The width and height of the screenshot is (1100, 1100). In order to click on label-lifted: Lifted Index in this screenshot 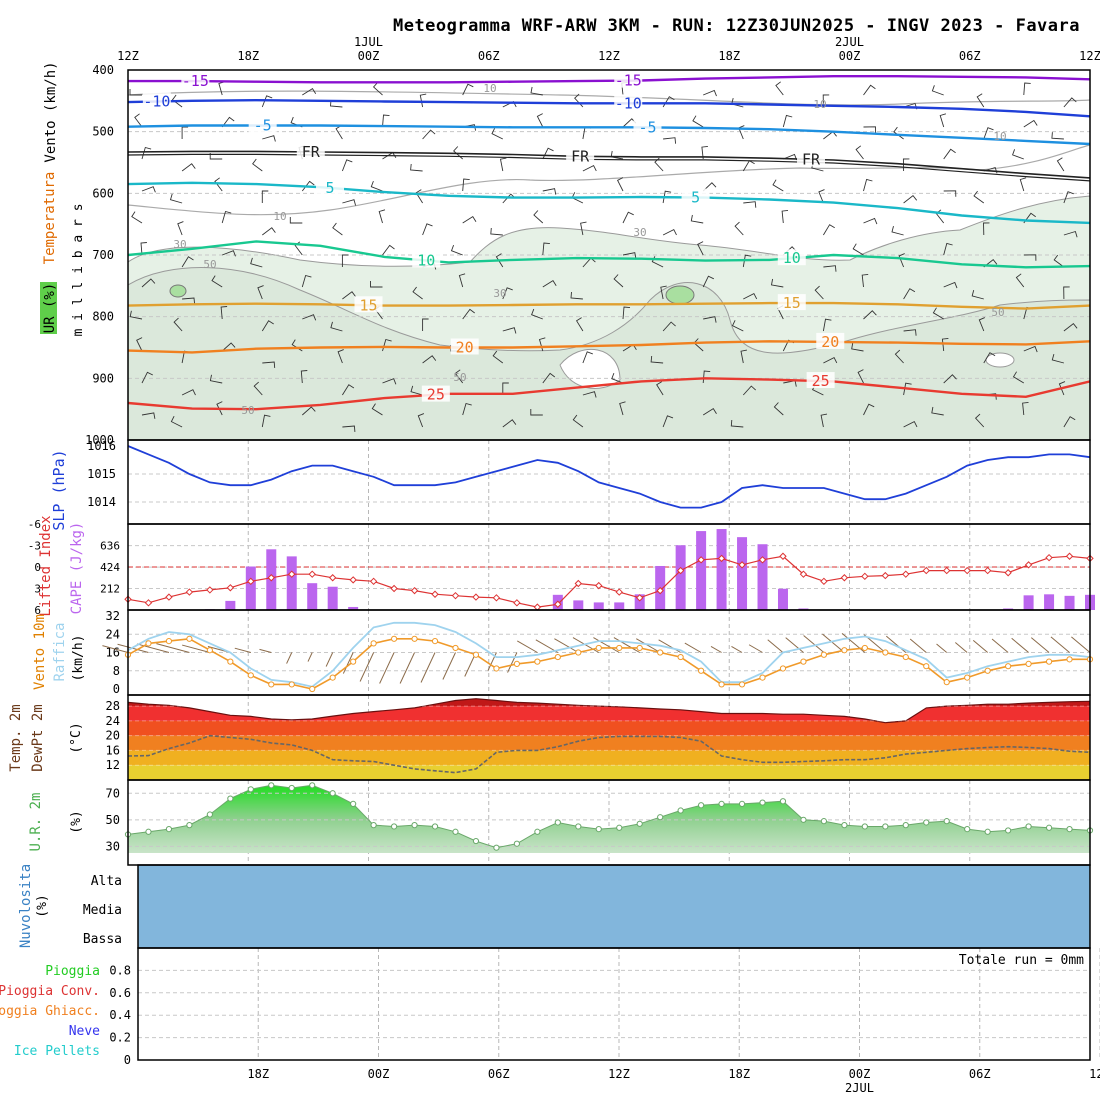, I will do `click(46, 565)`.